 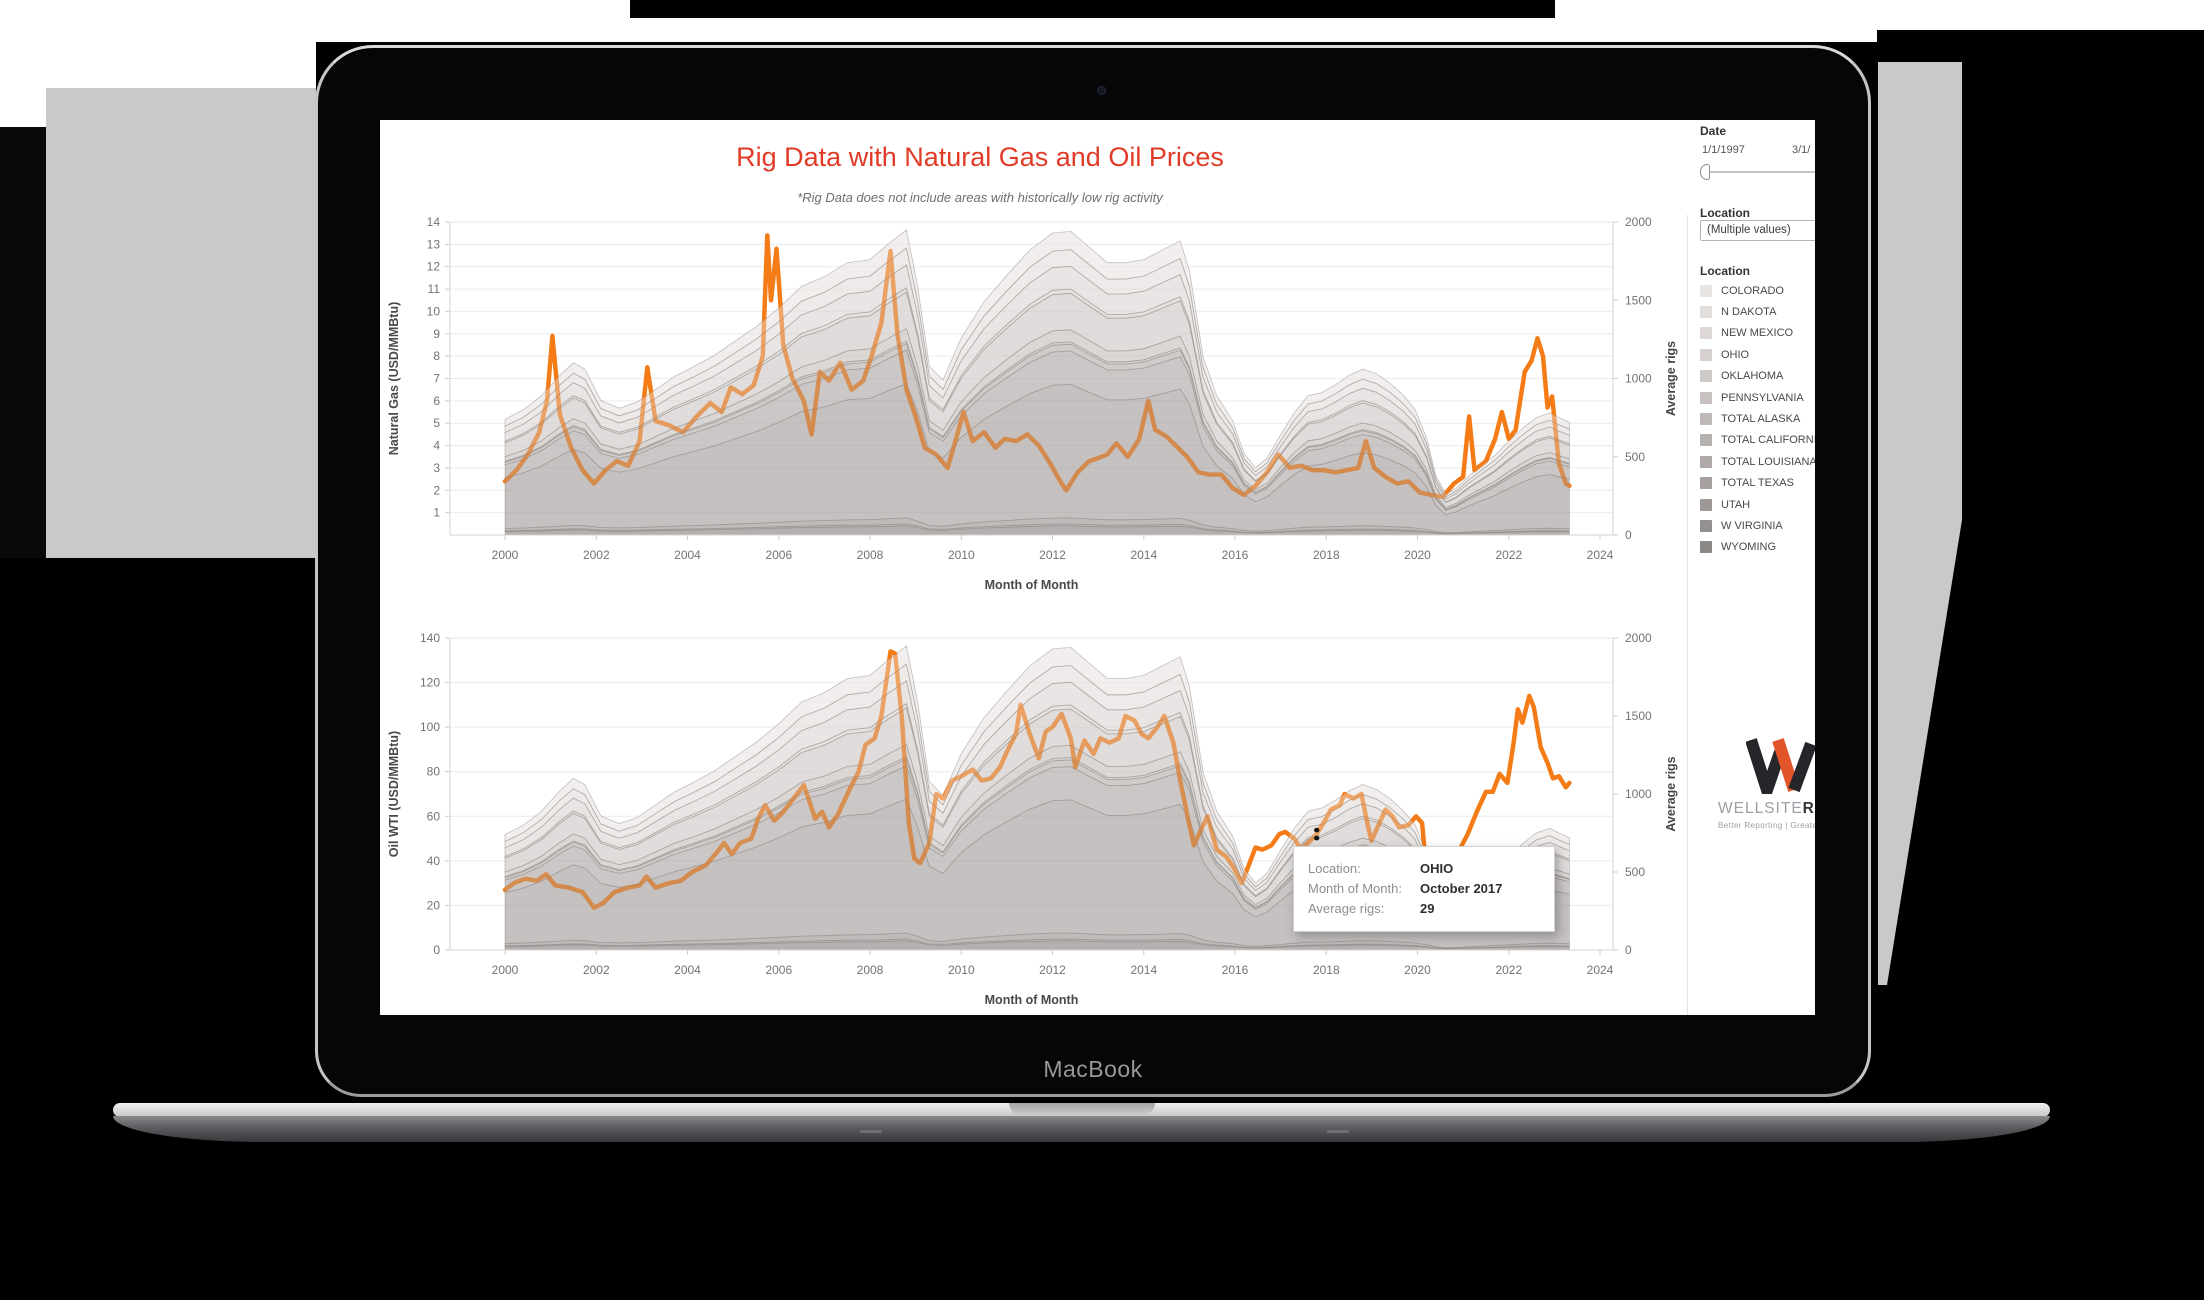 I want to click on svg-text: 11, so click(x=434, y=289).